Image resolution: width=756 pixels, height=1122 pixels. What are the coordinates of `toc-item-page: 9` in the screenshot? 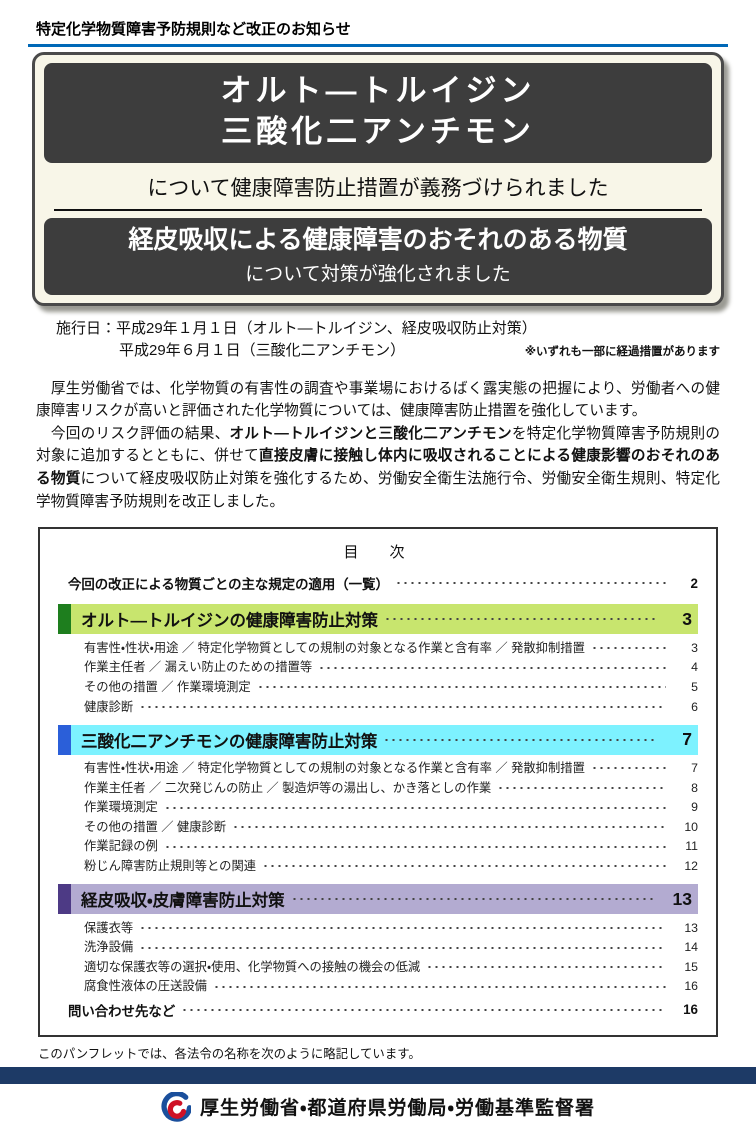 It's located at (694, 807).